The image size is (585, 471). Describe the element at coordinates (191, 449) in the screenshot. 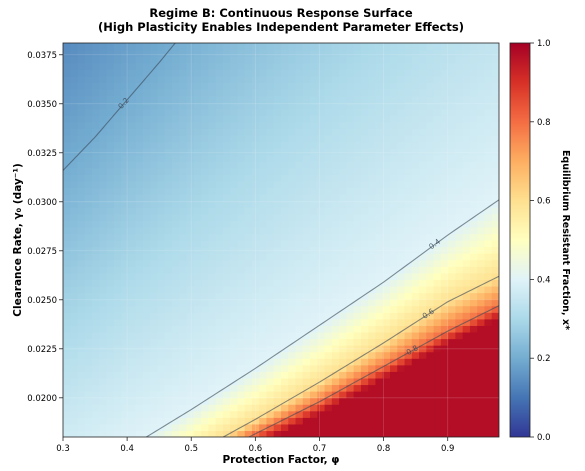

I see `x-tick-label: 0.5` at that location.